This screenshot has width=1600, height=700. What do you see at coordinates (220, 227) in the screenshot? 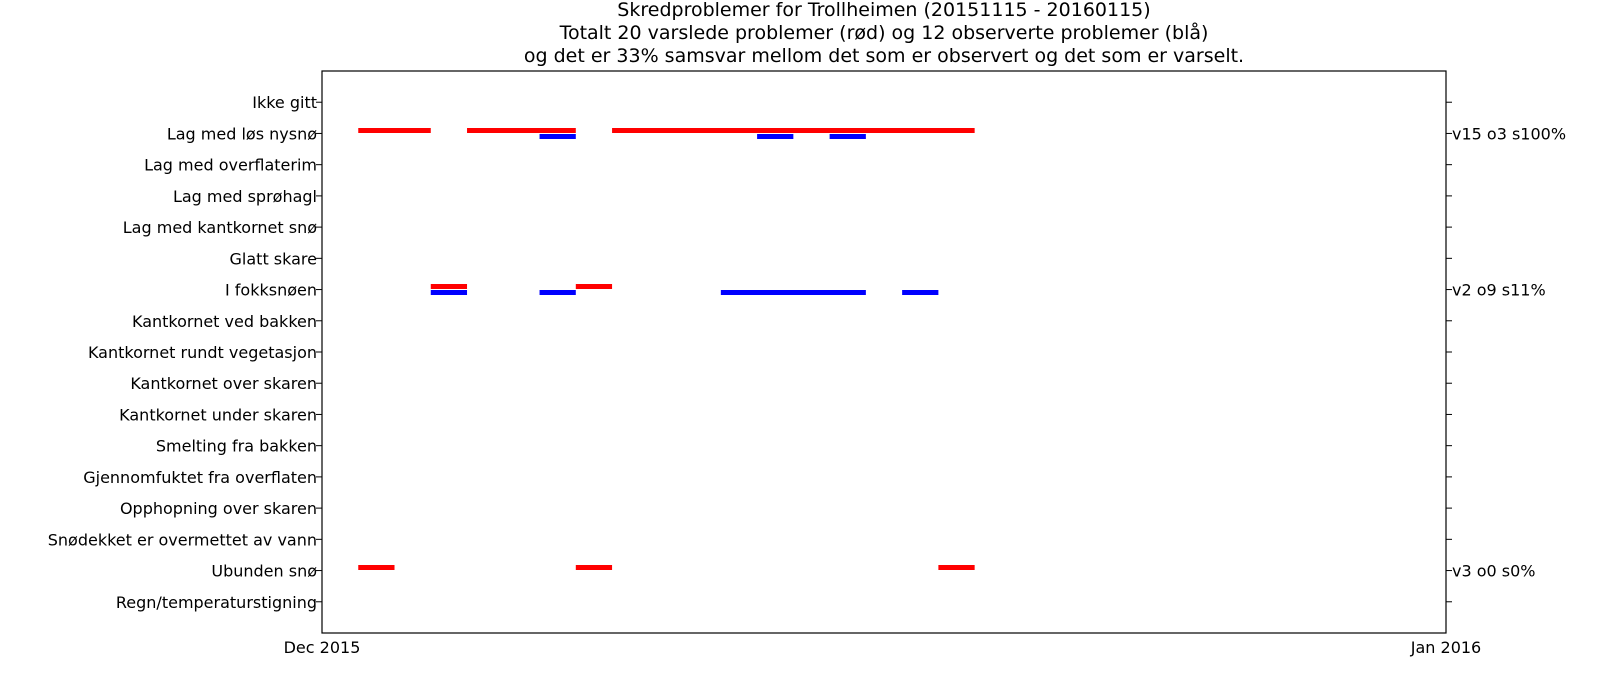
I see `category-label: Lag med kantkornet snø` at bounding box center [220, 227].